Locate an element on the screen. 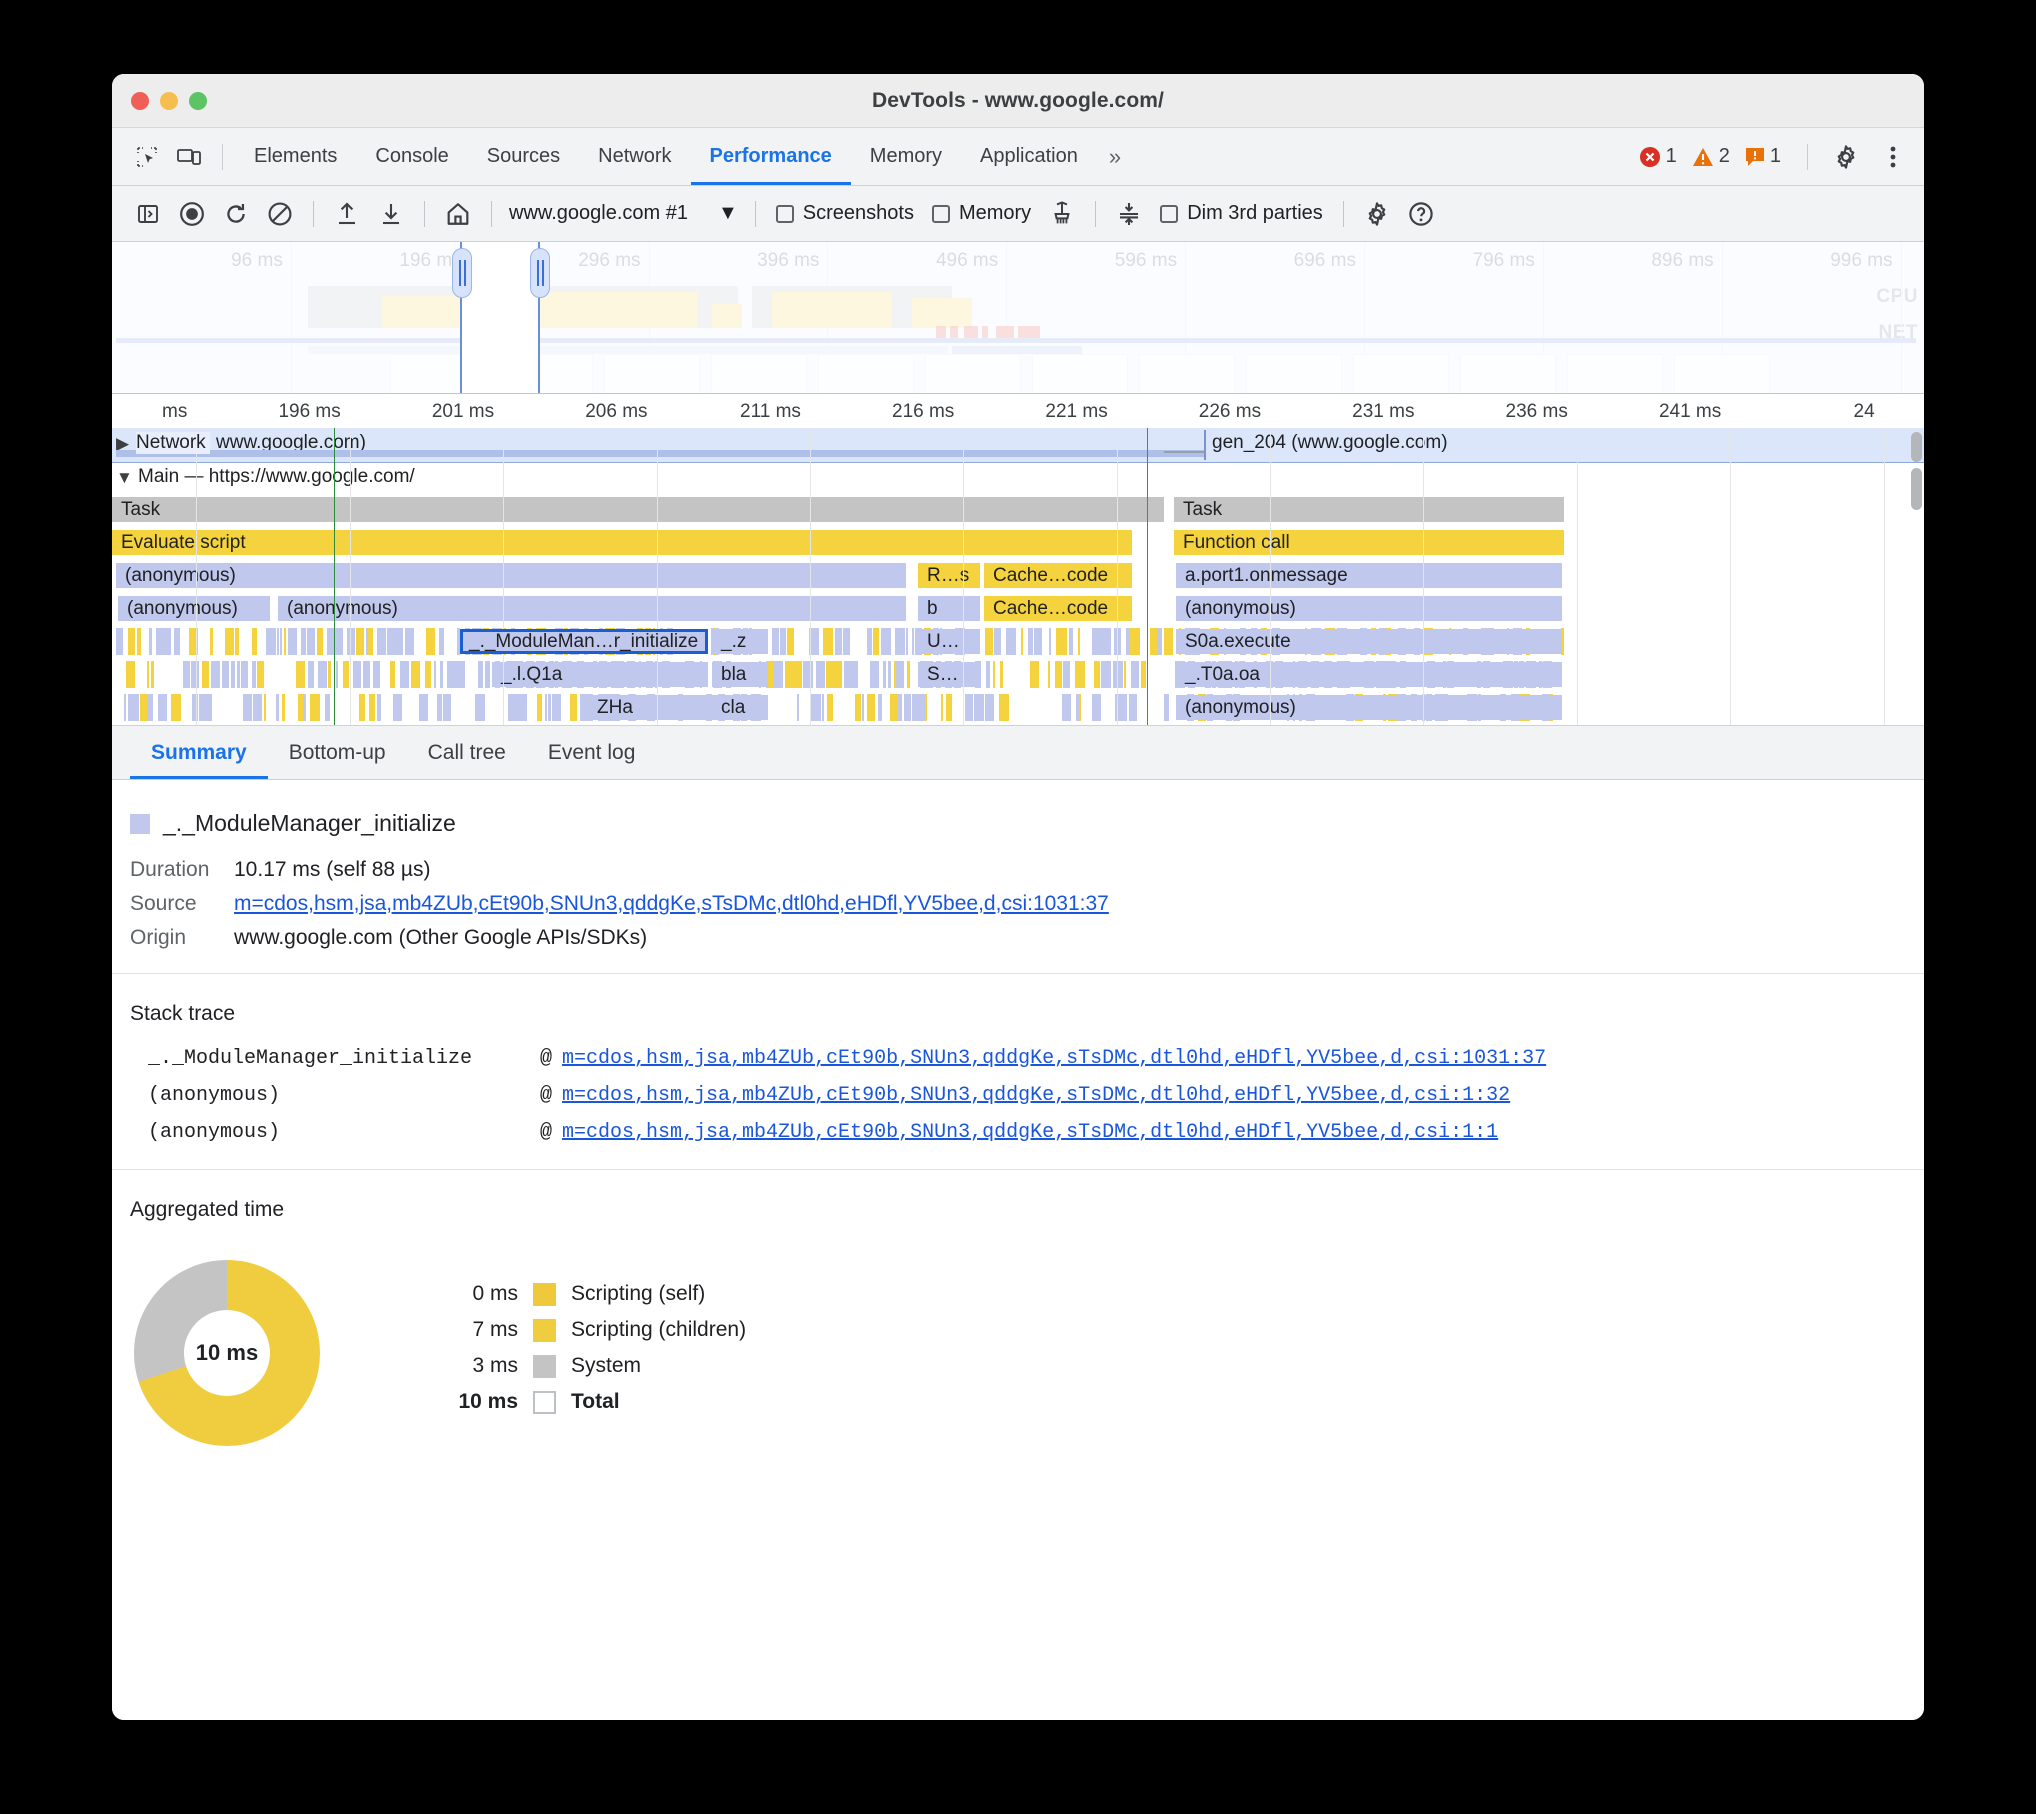 The image size is (2036, 1814). expand-rows-icon is located at coordinates (1129, 214).